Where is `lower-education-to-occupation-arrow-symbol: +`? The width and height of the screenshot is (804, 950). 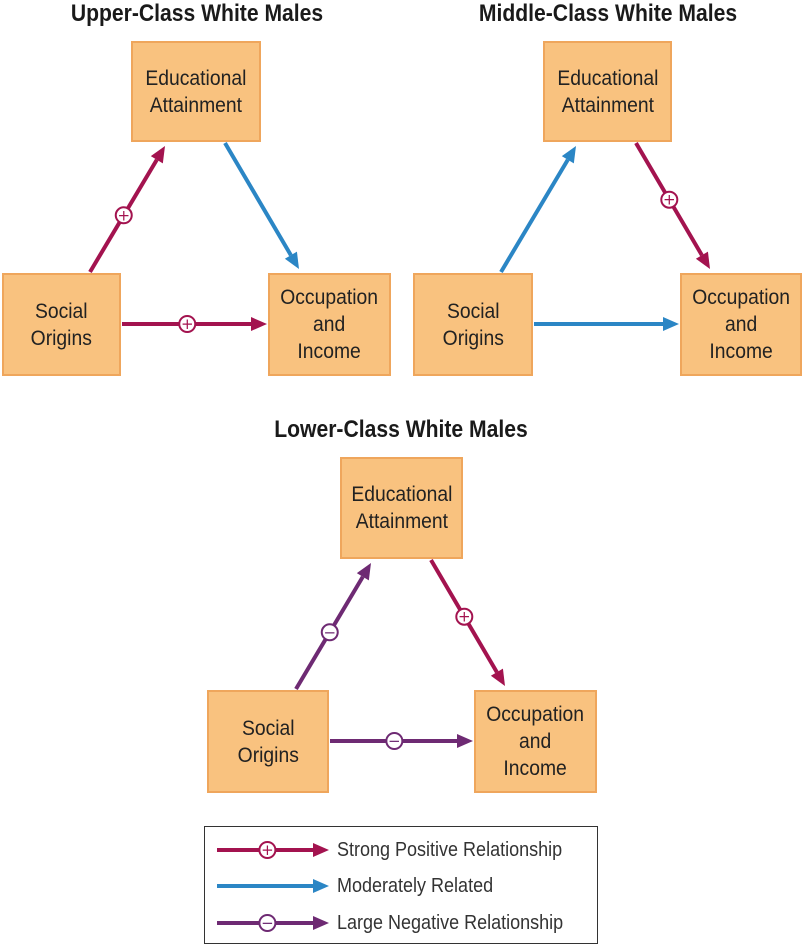 lower-education-to-occupation-arrow-symbol: + is located at coordinates (464, 617).